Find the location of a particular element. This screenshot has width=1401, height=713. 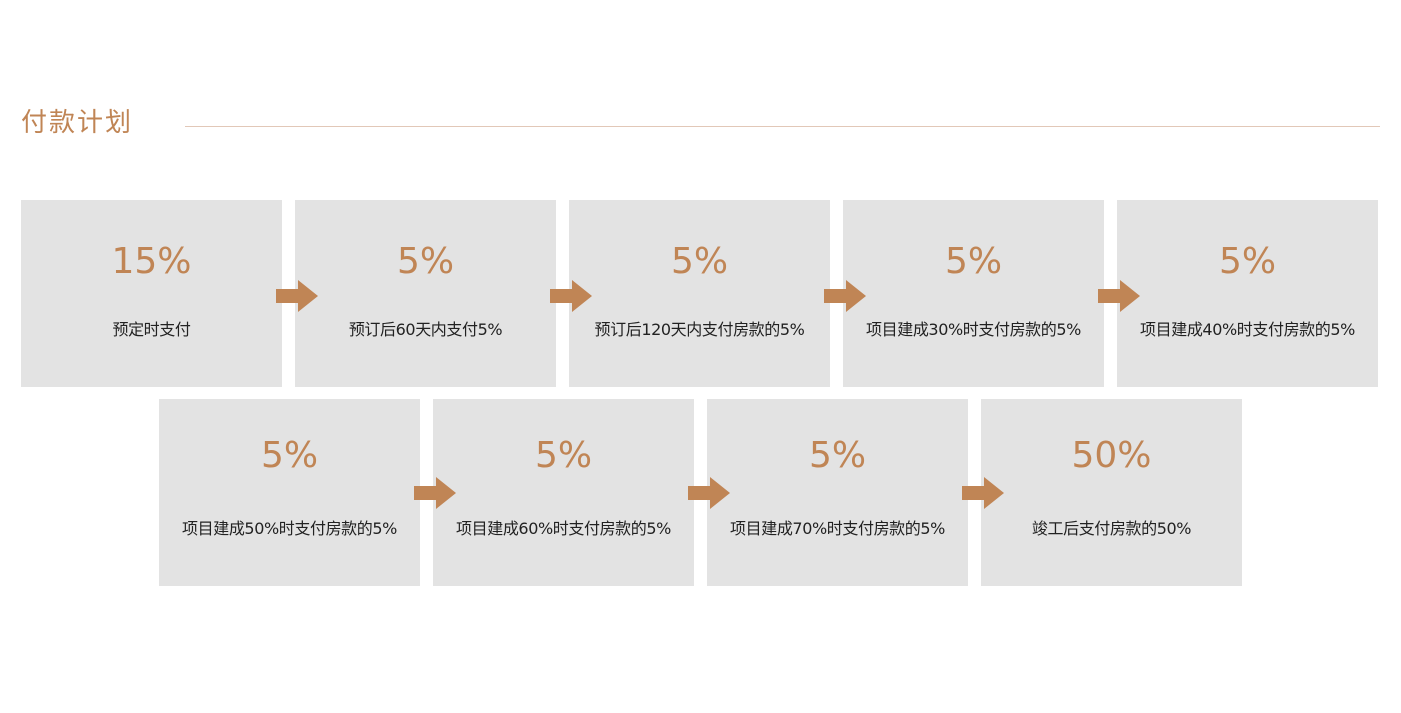

page-title: 付款计划 is located at coordinates (77, 123).